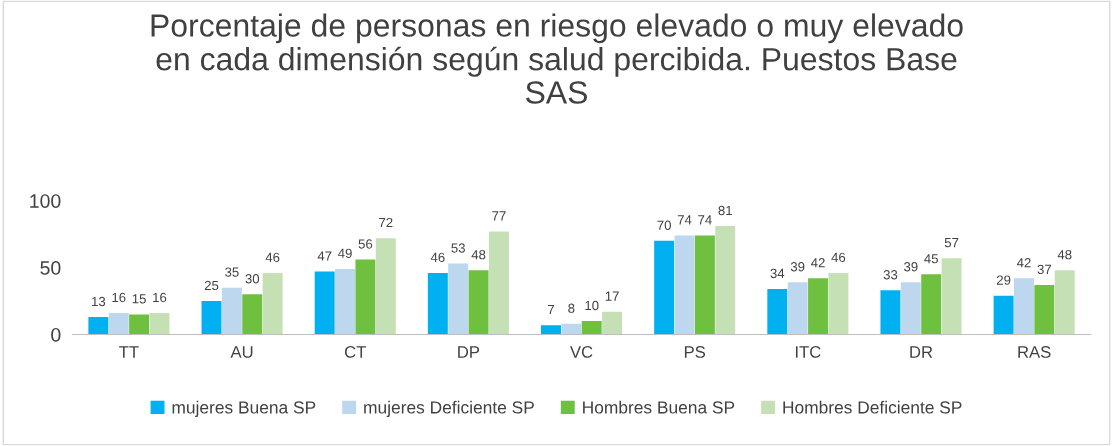  What do you see at coordinates (571, 308) in the screenshot?
I see `data-label: 8` at bounding box center [571, 308].